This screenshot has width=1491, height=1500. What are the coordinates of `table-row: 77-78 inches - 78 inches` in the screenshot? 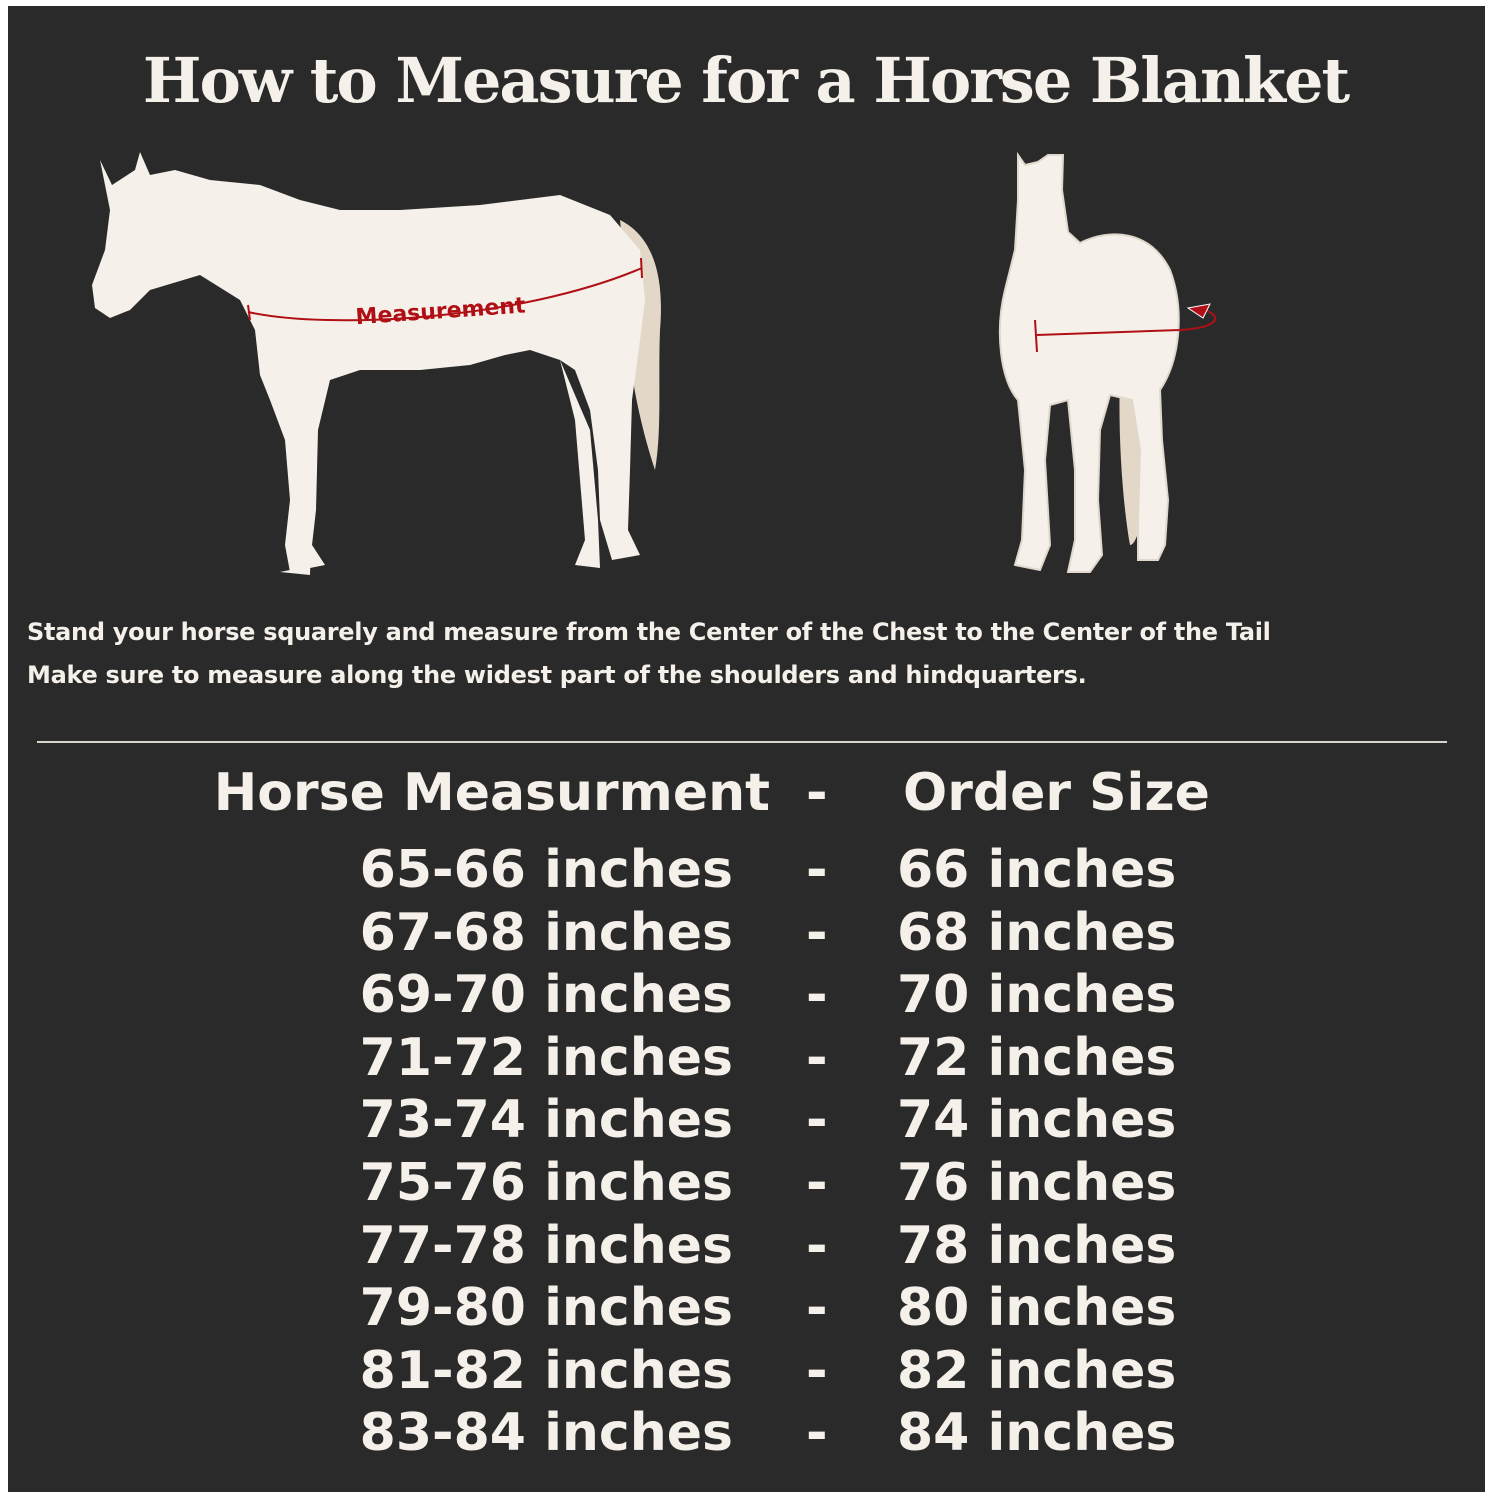 It's located at (745, 1246).